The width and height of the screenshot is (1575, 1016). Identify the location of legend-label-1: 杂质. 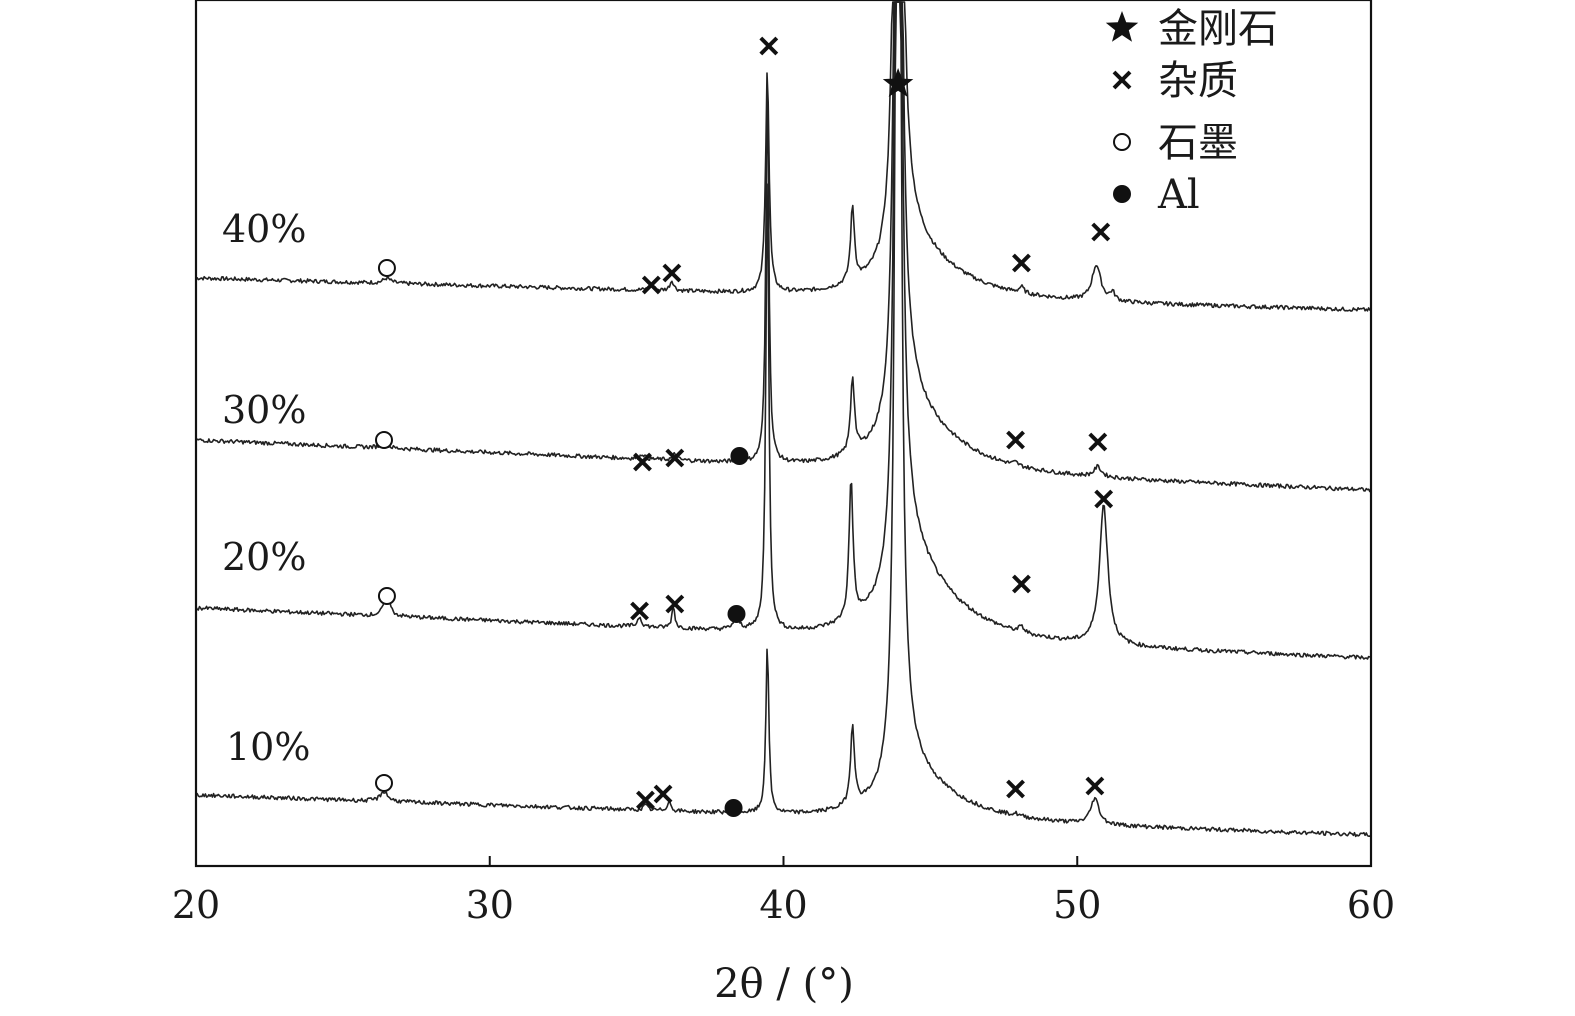
(1198, 81).